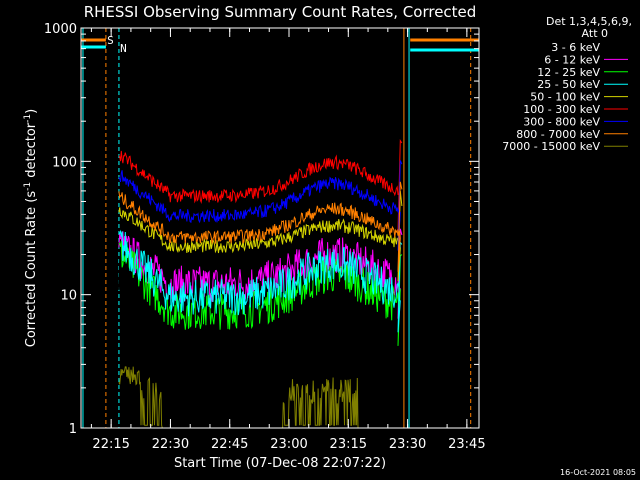 This screenshot has width=640, height=480. Describe the element at coordinates (561, 109) in the screenshot. I see `legend-label-6: 100 - 300 keV` at that location.